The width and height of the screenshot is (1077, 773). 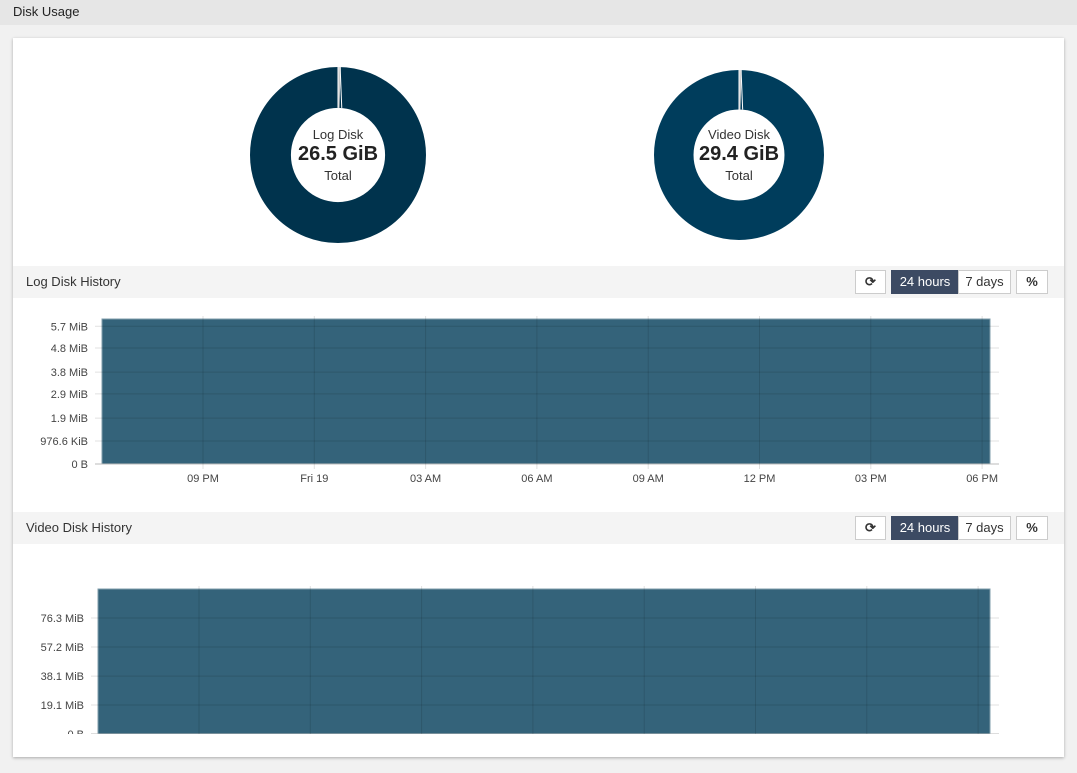 What do you see at coordinates (69, 419) in the screenshot?
I see `y-tick-label: 1.9 MiB` at bounding box center [69, 419].